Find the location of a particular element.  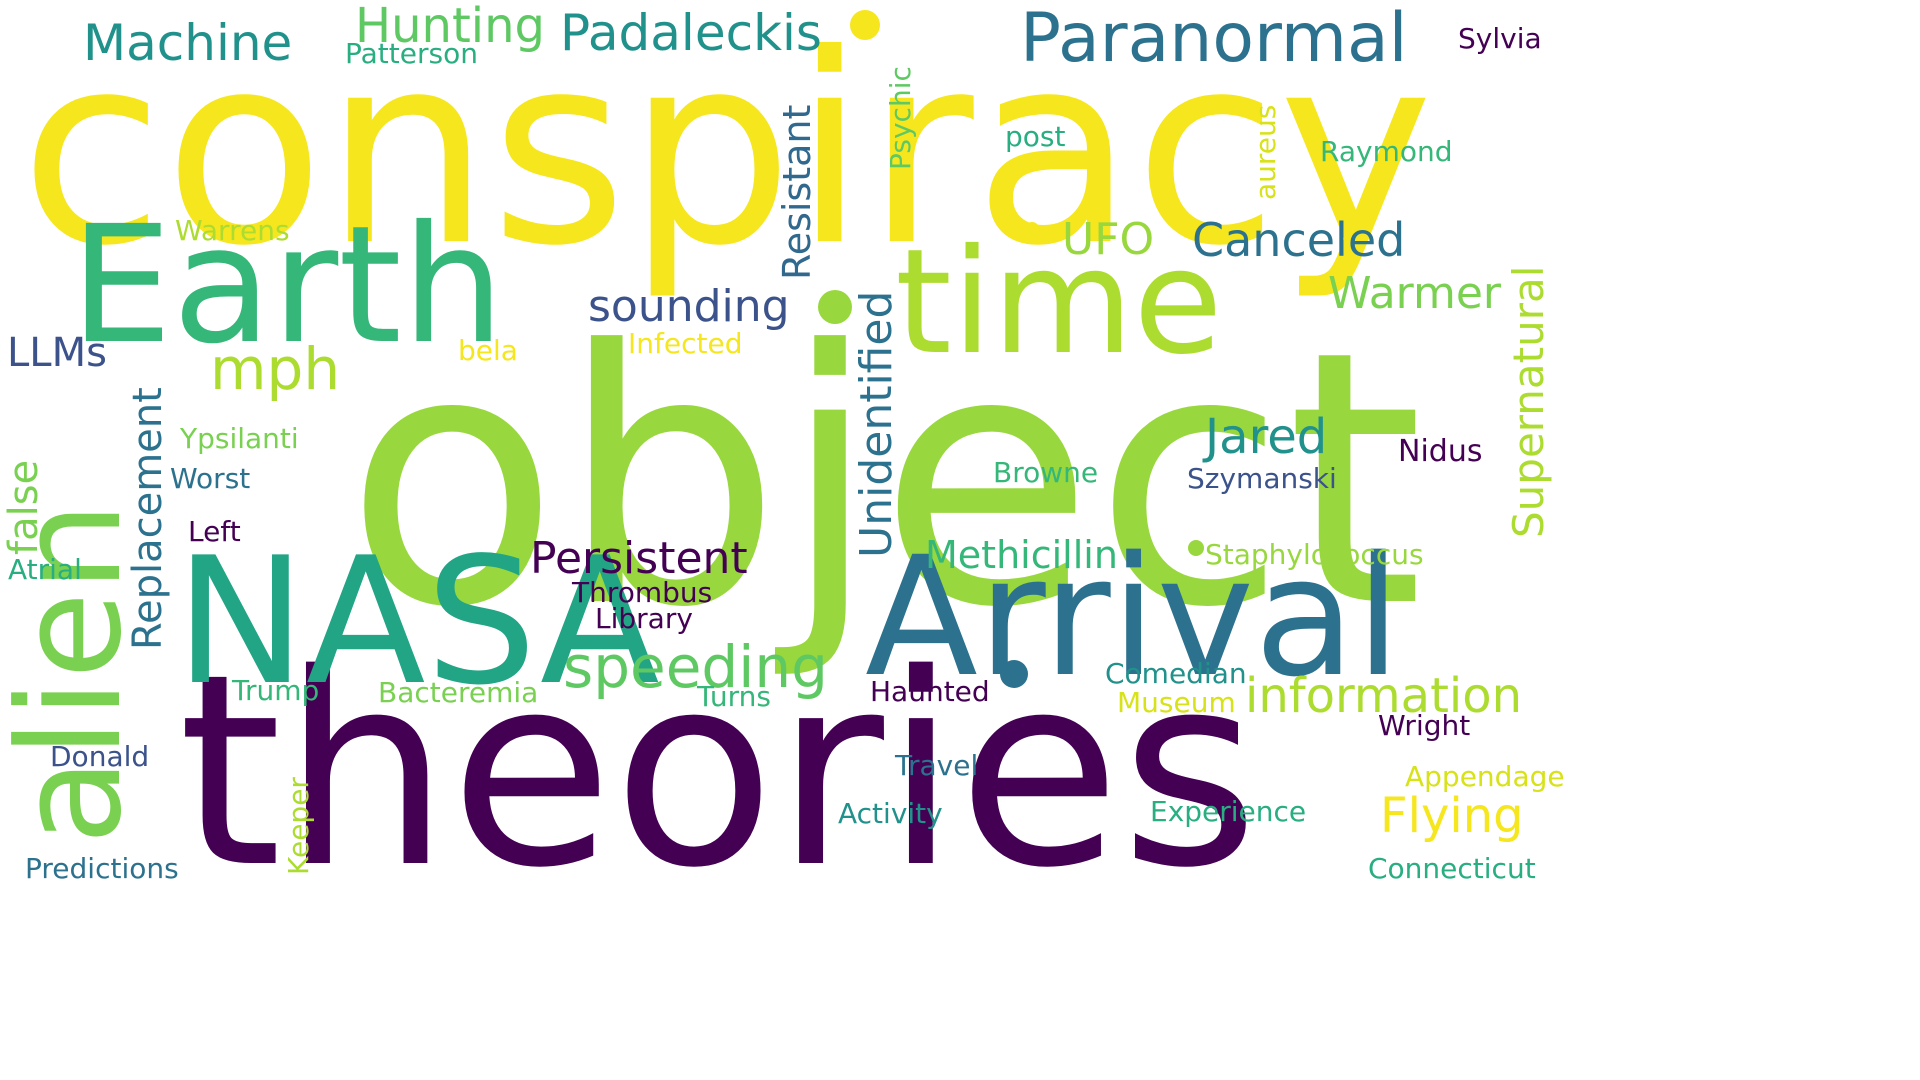

word-warrens: Warrens is located at coordinates (232, 230).